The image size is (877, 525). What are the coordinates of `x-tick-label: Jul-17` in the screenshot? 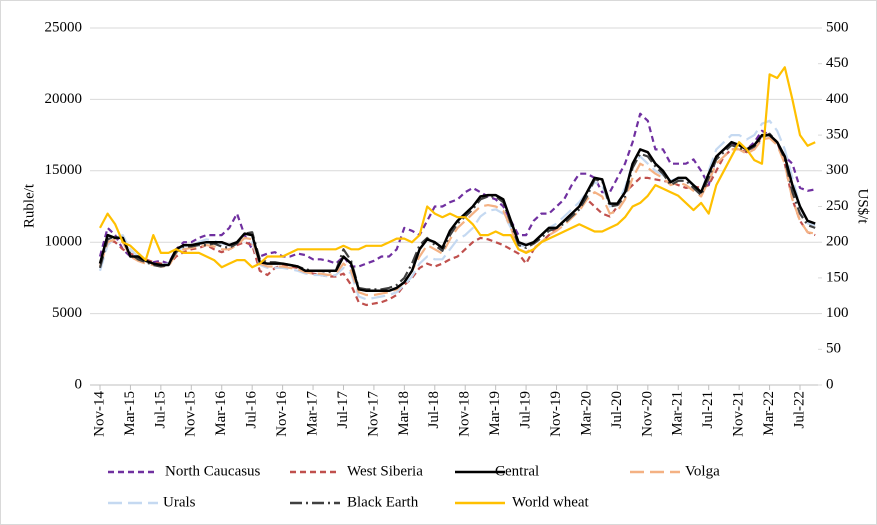 It's located at (343, 410).